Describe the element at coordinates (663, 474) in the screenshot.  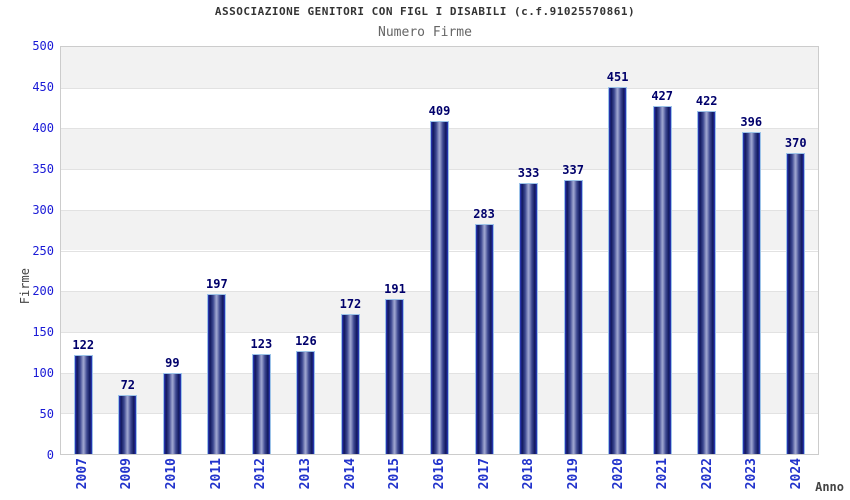
I see `x-tick-label: 2021` at that location.